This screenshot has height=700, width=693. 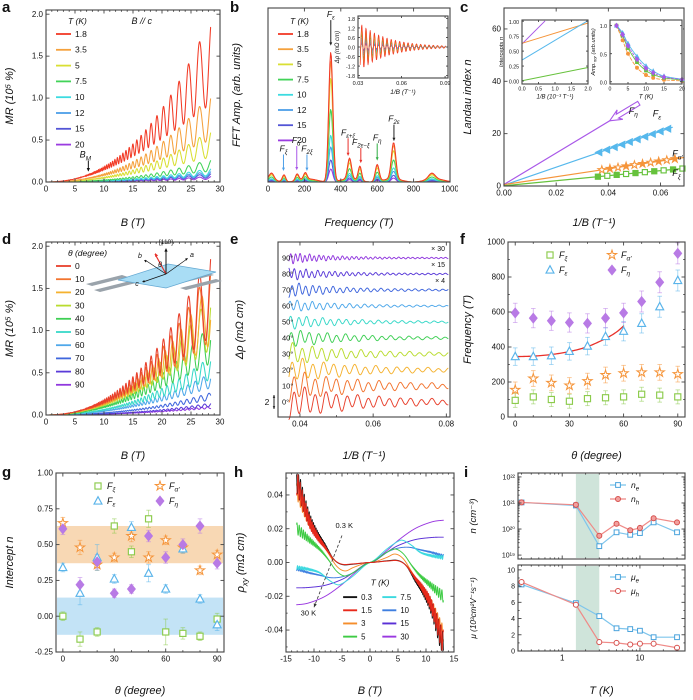 I want to click on svg-text: 0.06, so click(x=401, y=84).